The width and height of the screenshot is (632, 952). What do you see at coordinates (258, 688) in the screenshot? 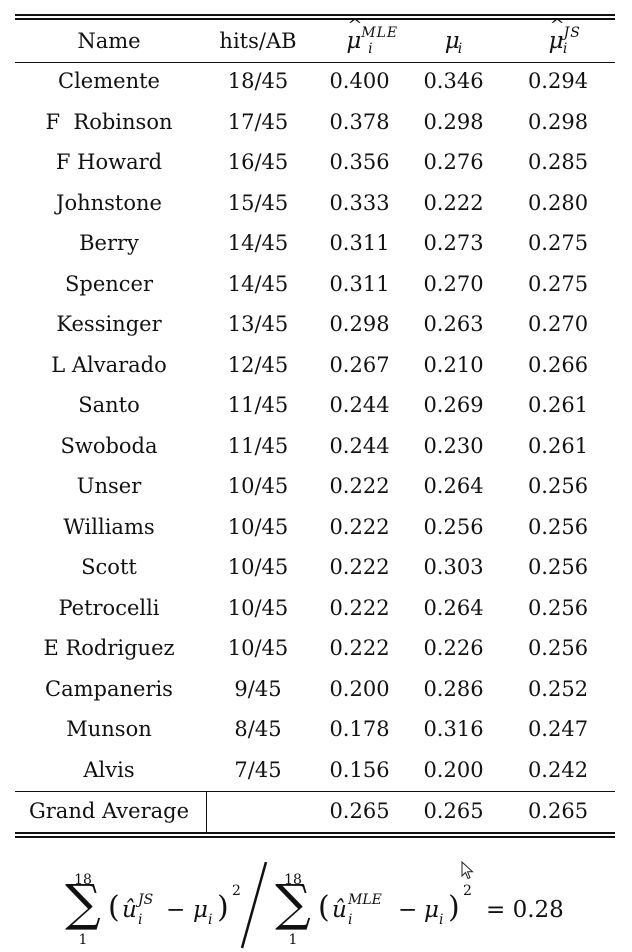
I see `hits-per-ab: 9/45` at bounding box center [258, 688].